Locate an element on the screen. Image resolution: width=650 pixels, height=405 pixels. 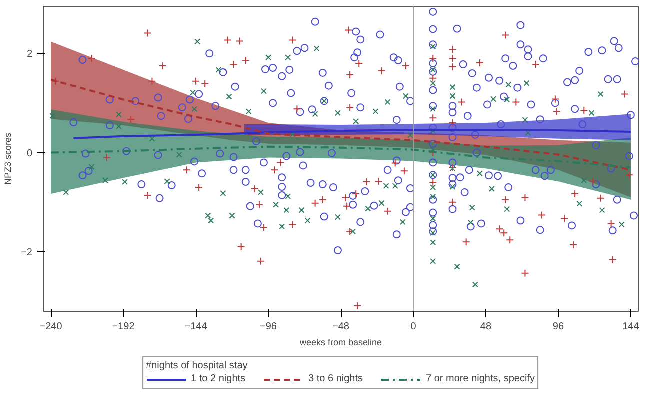
x-tick-label: 0 is located at coordinates (413, 327).